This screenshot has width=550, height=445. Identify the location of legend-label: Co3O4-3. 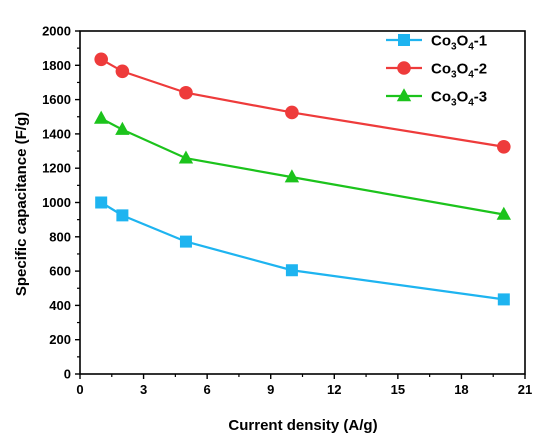
(459, 99).